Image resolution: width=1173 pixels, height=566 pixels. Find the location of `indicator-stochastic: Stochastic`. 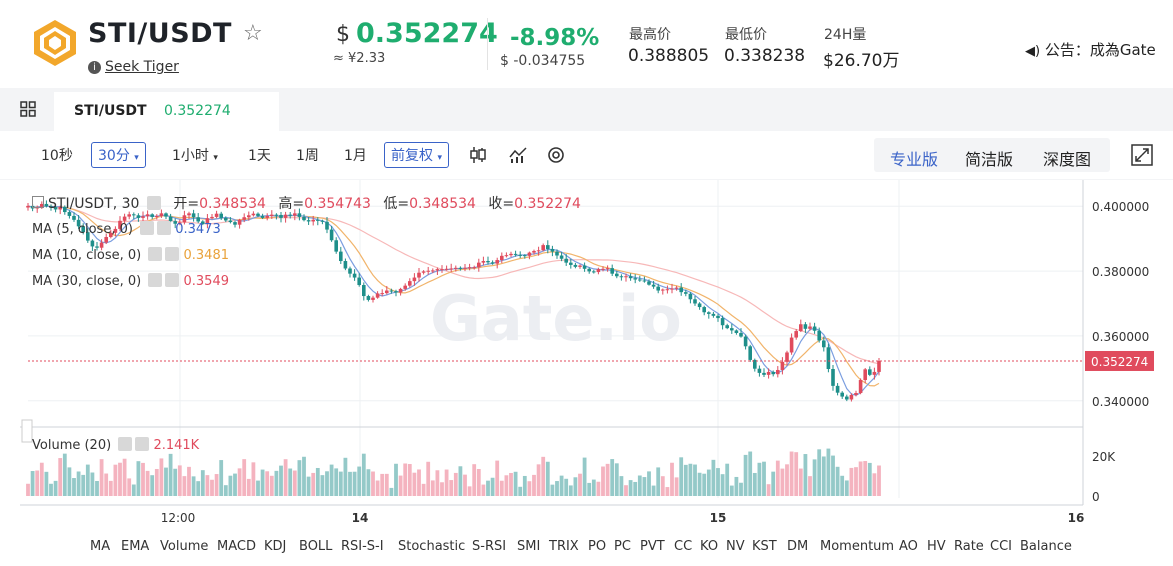

indicator-stochastic: Stochastic is located at coordinates (432, 546).